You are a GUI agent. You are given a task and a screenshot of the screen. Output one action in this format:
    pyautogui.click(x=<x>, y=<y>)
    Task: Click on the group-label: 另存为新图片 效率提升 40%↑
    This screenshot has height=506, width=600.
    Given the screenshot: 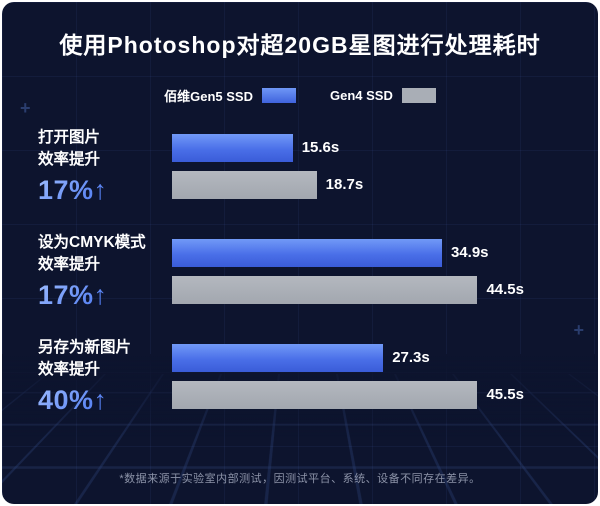 What is the action you would take?
    pyautogui.click(x=105, y=376)
    